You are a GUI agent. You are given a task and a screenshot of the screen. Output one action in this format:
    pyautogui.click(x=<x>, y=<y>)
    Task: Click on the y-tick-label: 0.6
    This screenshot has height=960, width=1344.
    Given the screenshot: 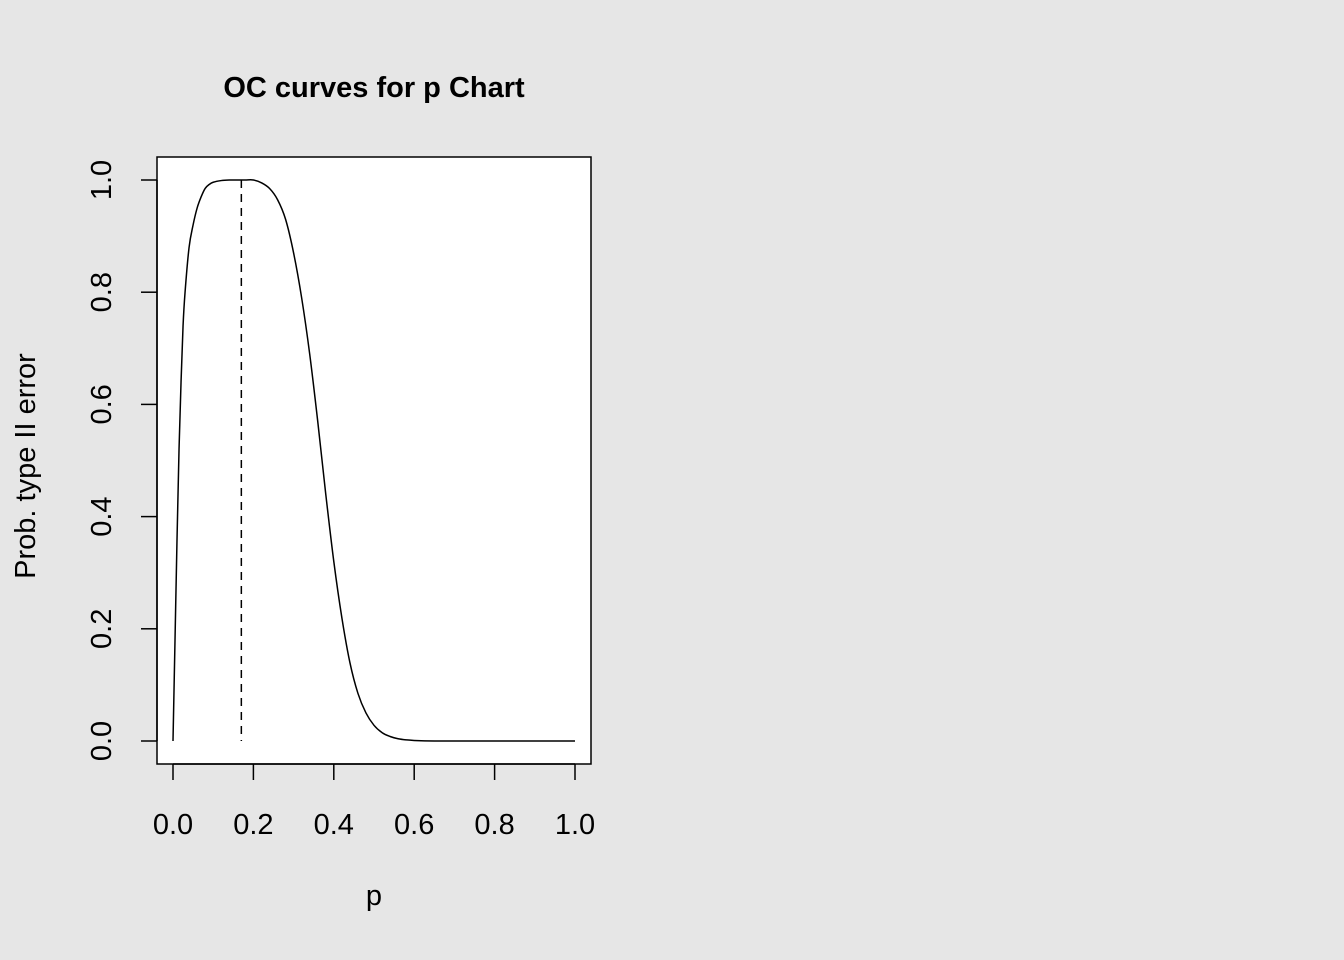 What is the action you would take?
    pyautogui.click(x=102, y=404)
    